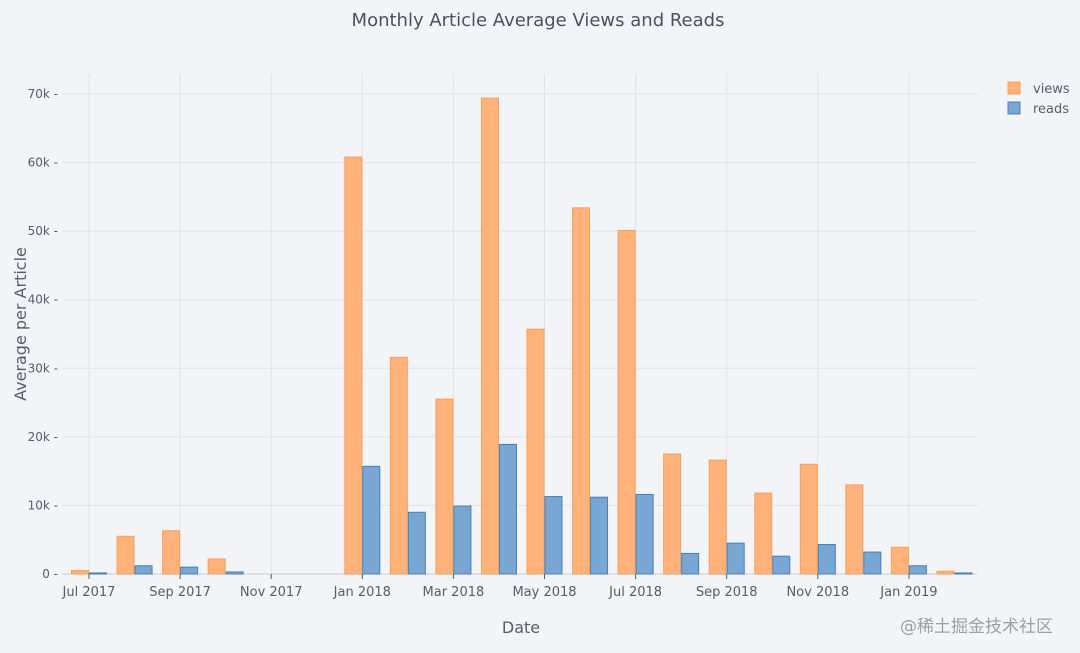  Describe the element at coordinates (521, 627) in the screenshot. I see `x-axis-label: Date` at that location.